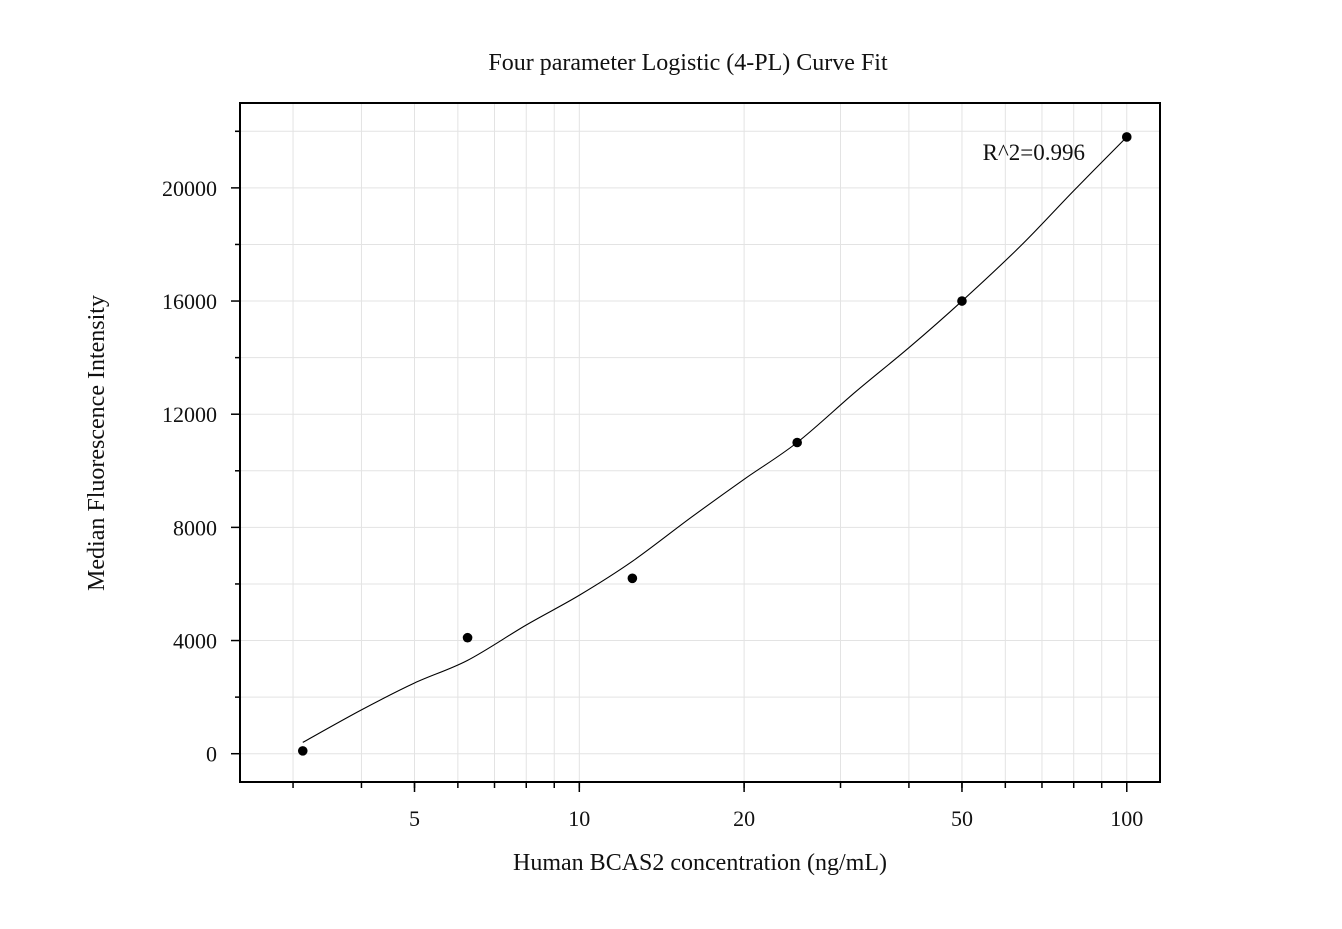  I want to click on x-tick-label: 5, so click(414, 818).